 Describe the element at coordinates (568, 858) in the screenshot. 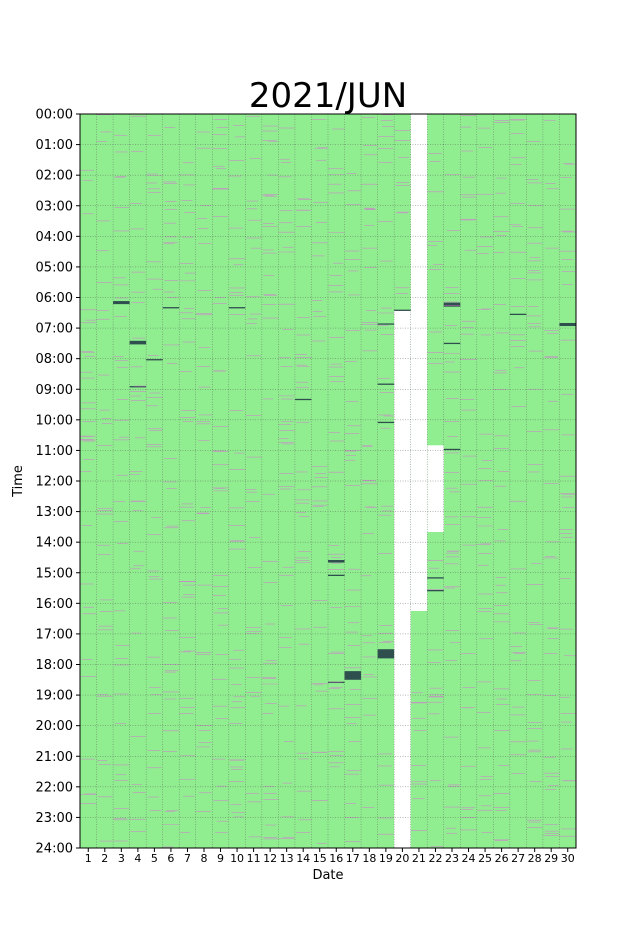

I see `x-tick-label: 30` at that location.